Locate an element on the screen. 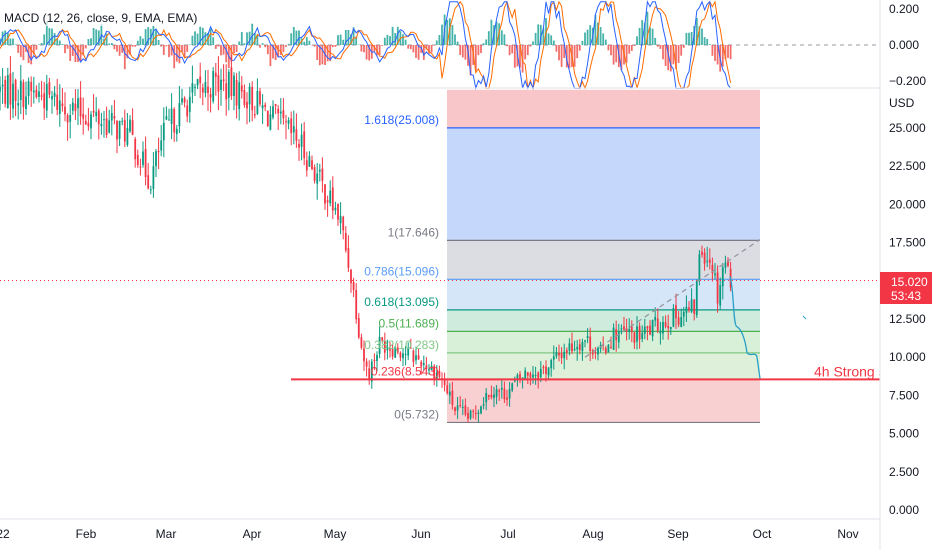  currency-label: USD is located at coordinates (902, 103).